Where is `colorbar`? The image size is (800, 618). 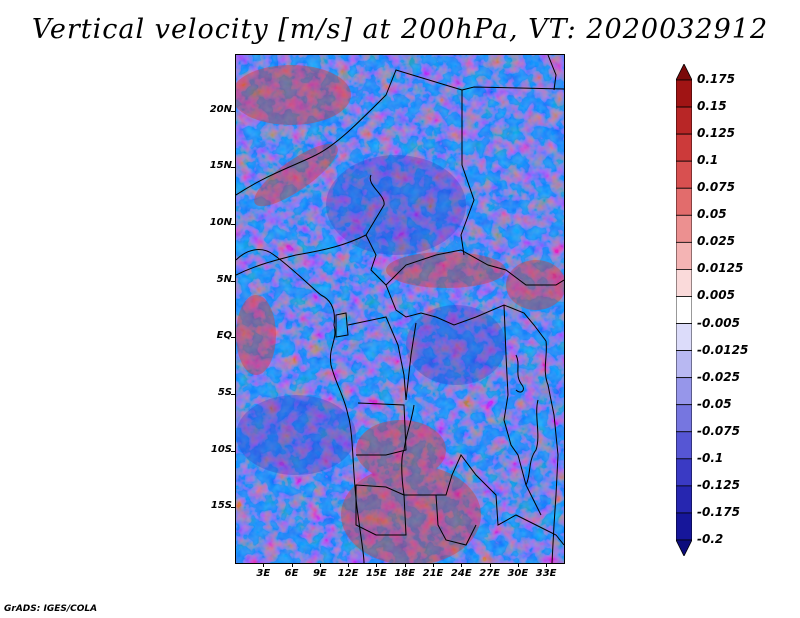 colorbar is located at coordinates (684, 310).